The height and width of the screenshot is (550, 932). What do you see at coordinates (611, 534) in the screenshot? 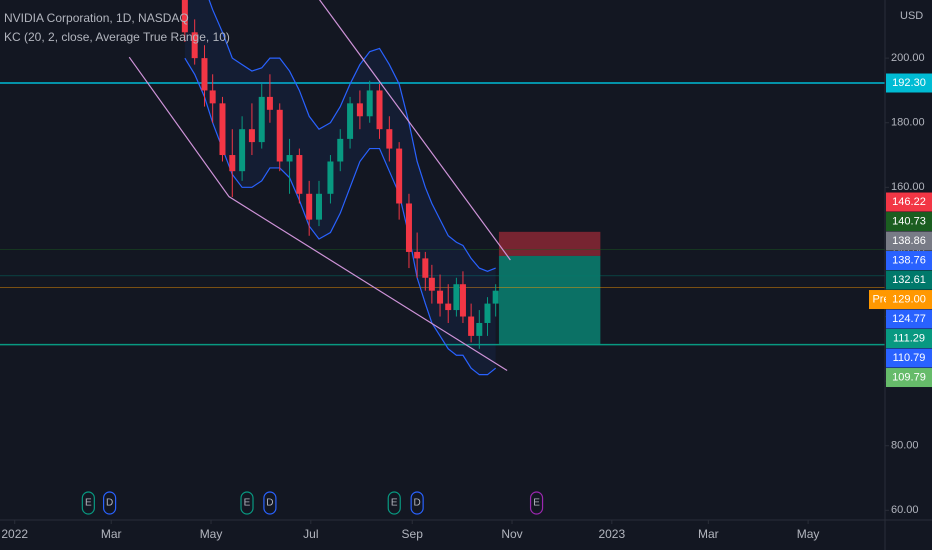
I see `x-tick-label: 2023` at bounding box center [611, 534].